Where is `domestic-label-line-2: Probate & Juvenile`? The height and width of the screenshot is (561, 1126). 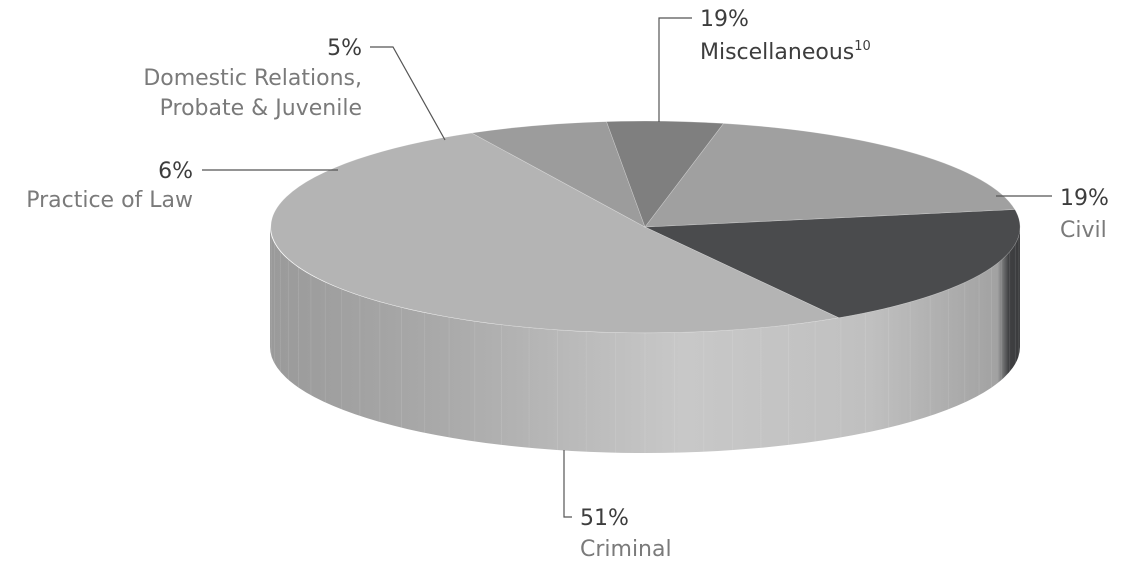
domestic-label-line-2: Probate & Juvenile is located at coordinates (261, 108).